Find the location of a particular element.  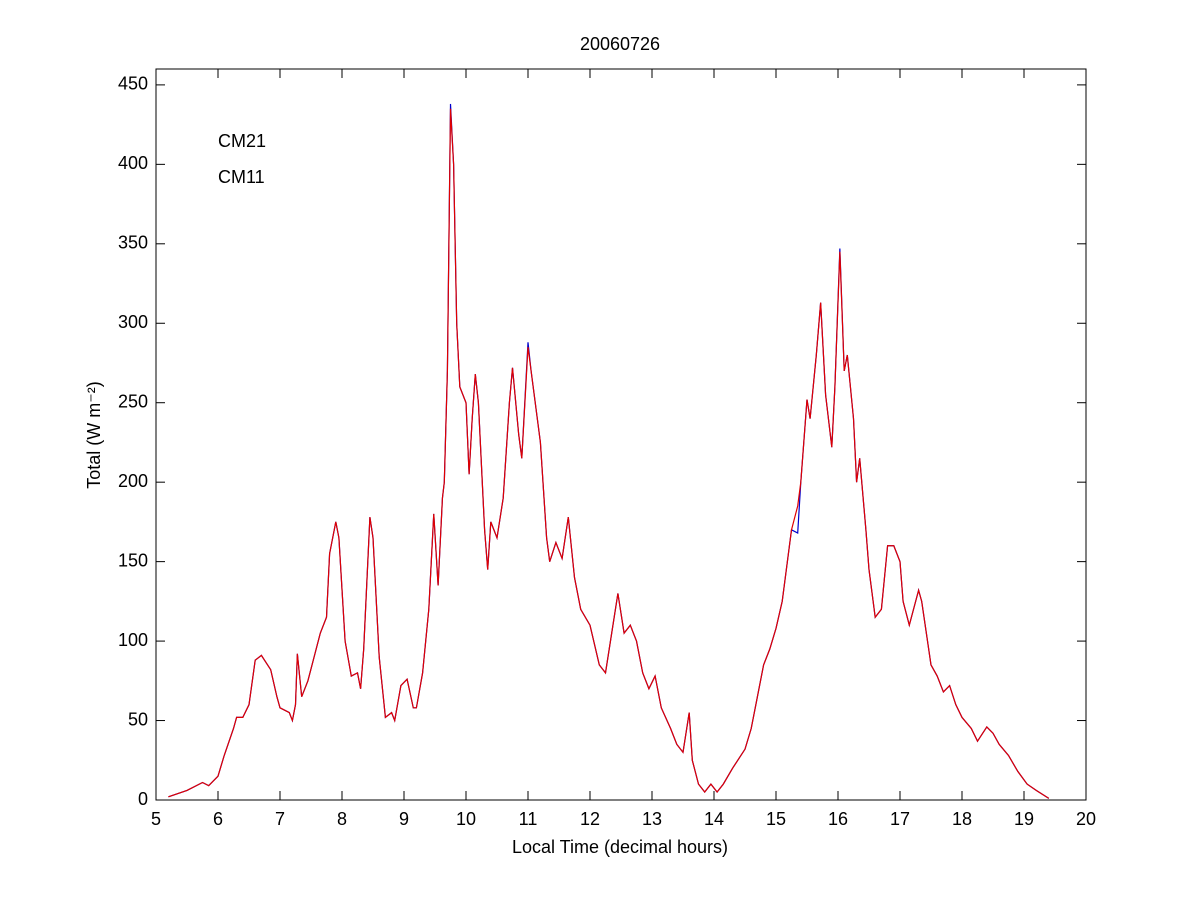

y-tick-label: 400 is located at coordinates (133, 163).